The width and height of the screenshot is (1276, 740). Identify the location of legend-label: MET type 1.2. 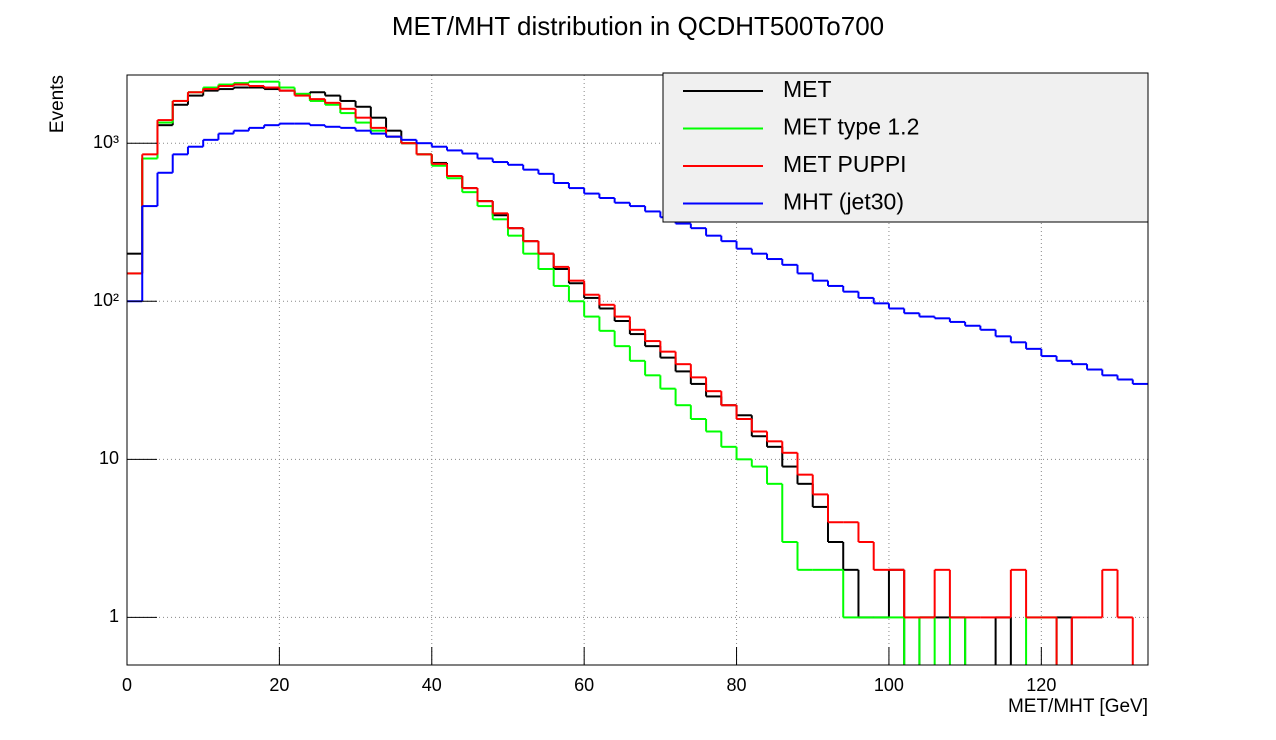
(851, 127).